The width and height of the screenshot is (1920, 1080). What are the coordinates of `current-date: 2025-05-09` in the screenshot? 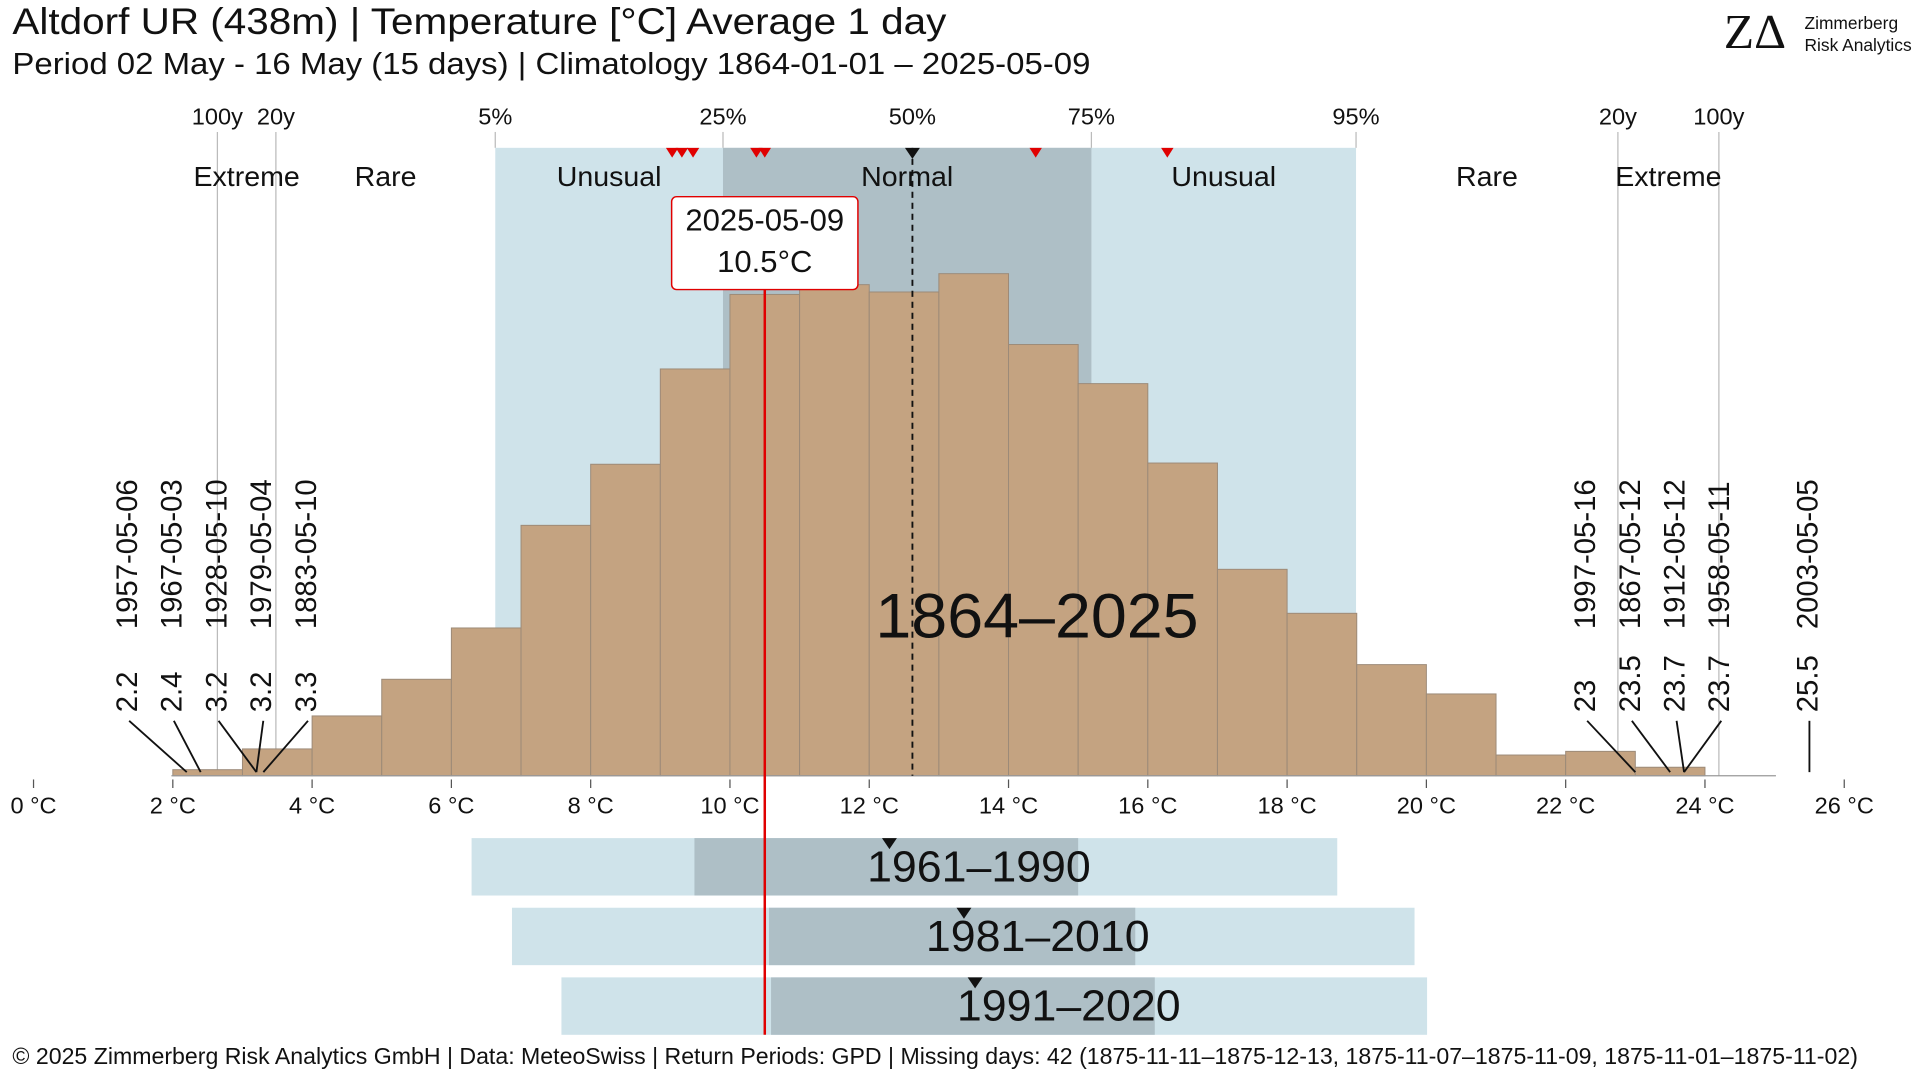 It's located at (764, 220).